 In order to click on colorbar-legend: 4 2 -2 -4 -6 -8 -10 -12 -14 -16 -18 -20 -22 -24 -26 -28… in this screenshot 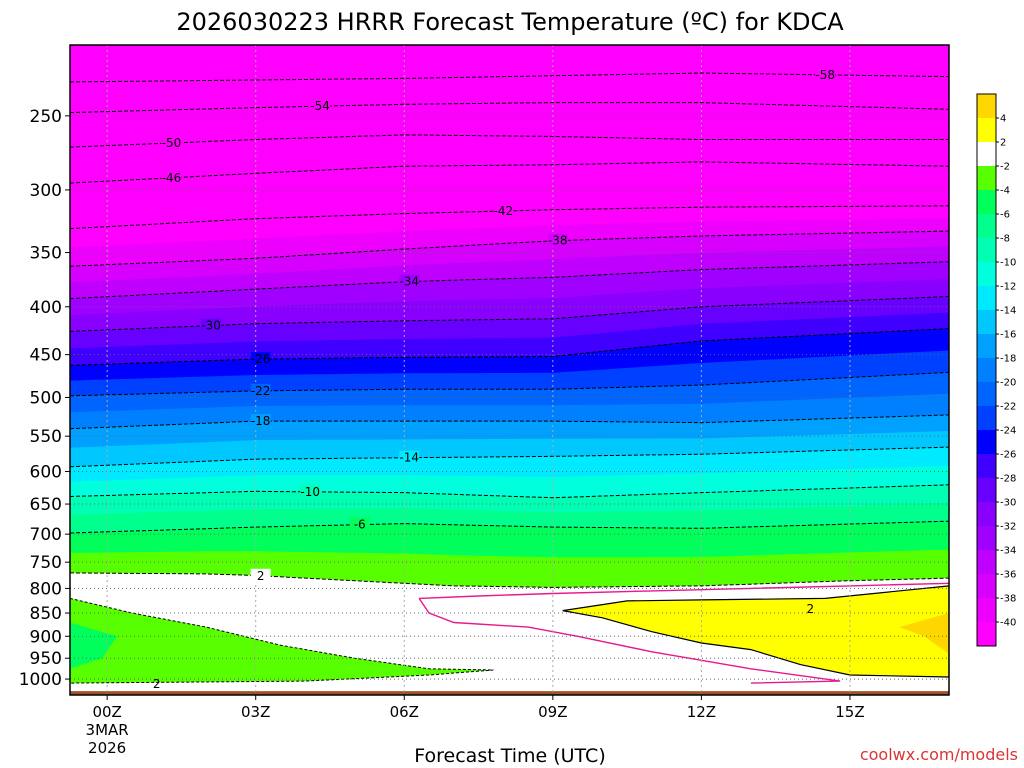, I will do `click(996, 370)`.